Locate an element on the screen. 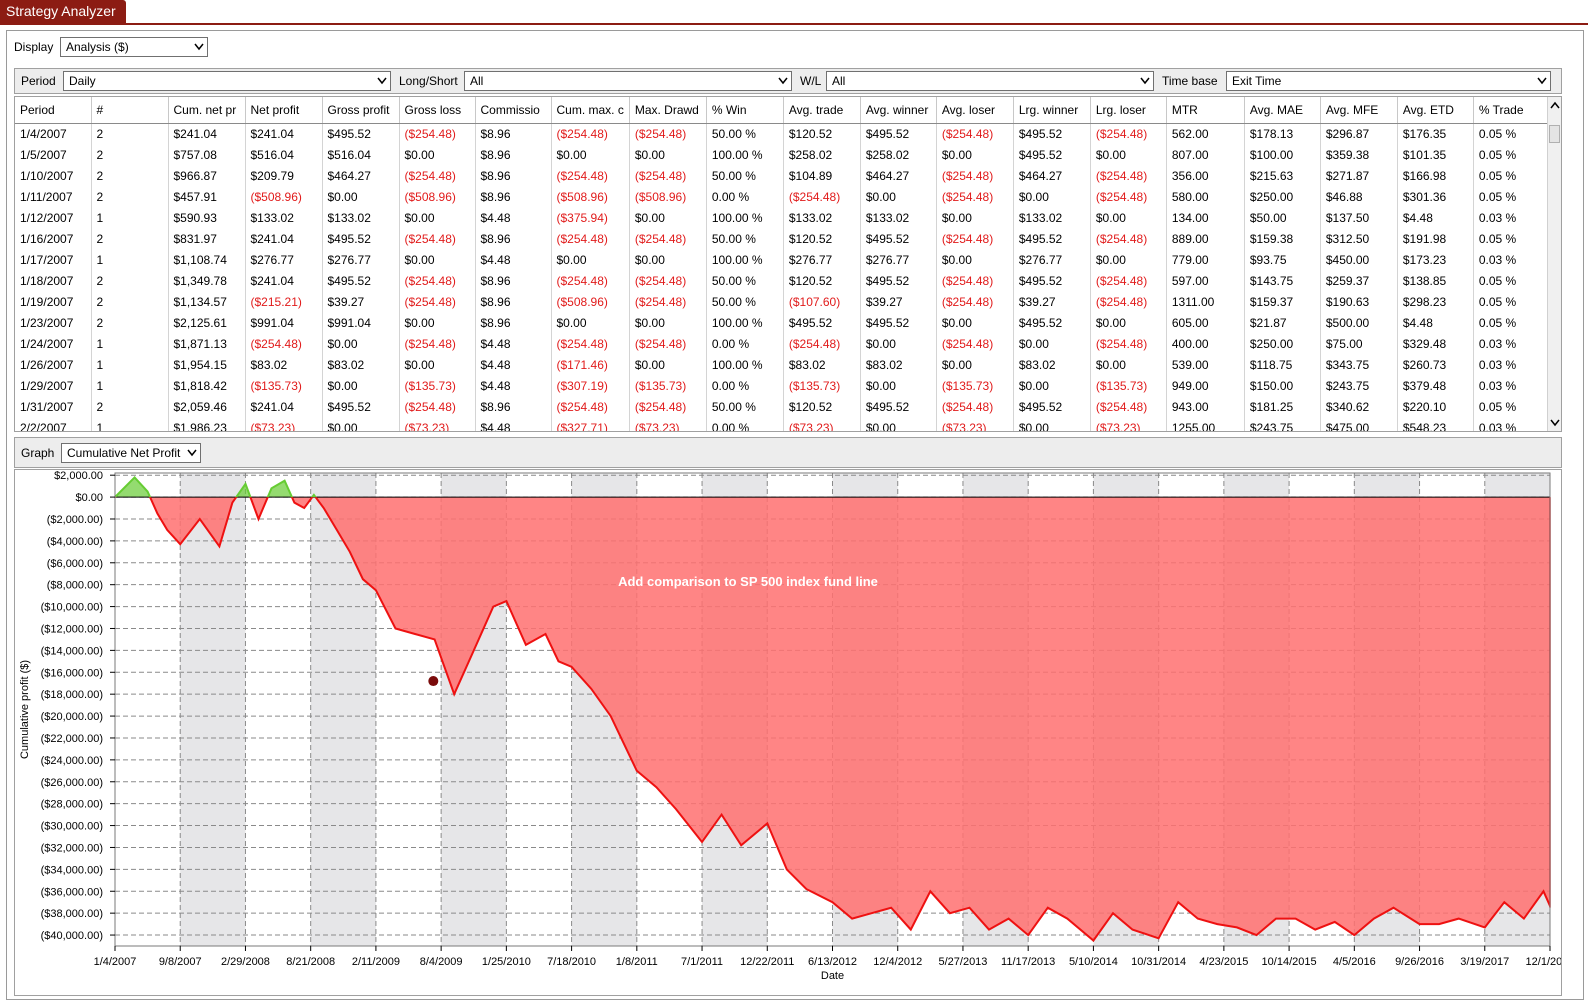  table-cell: ($375.94) is located at coordinates (590, 217).